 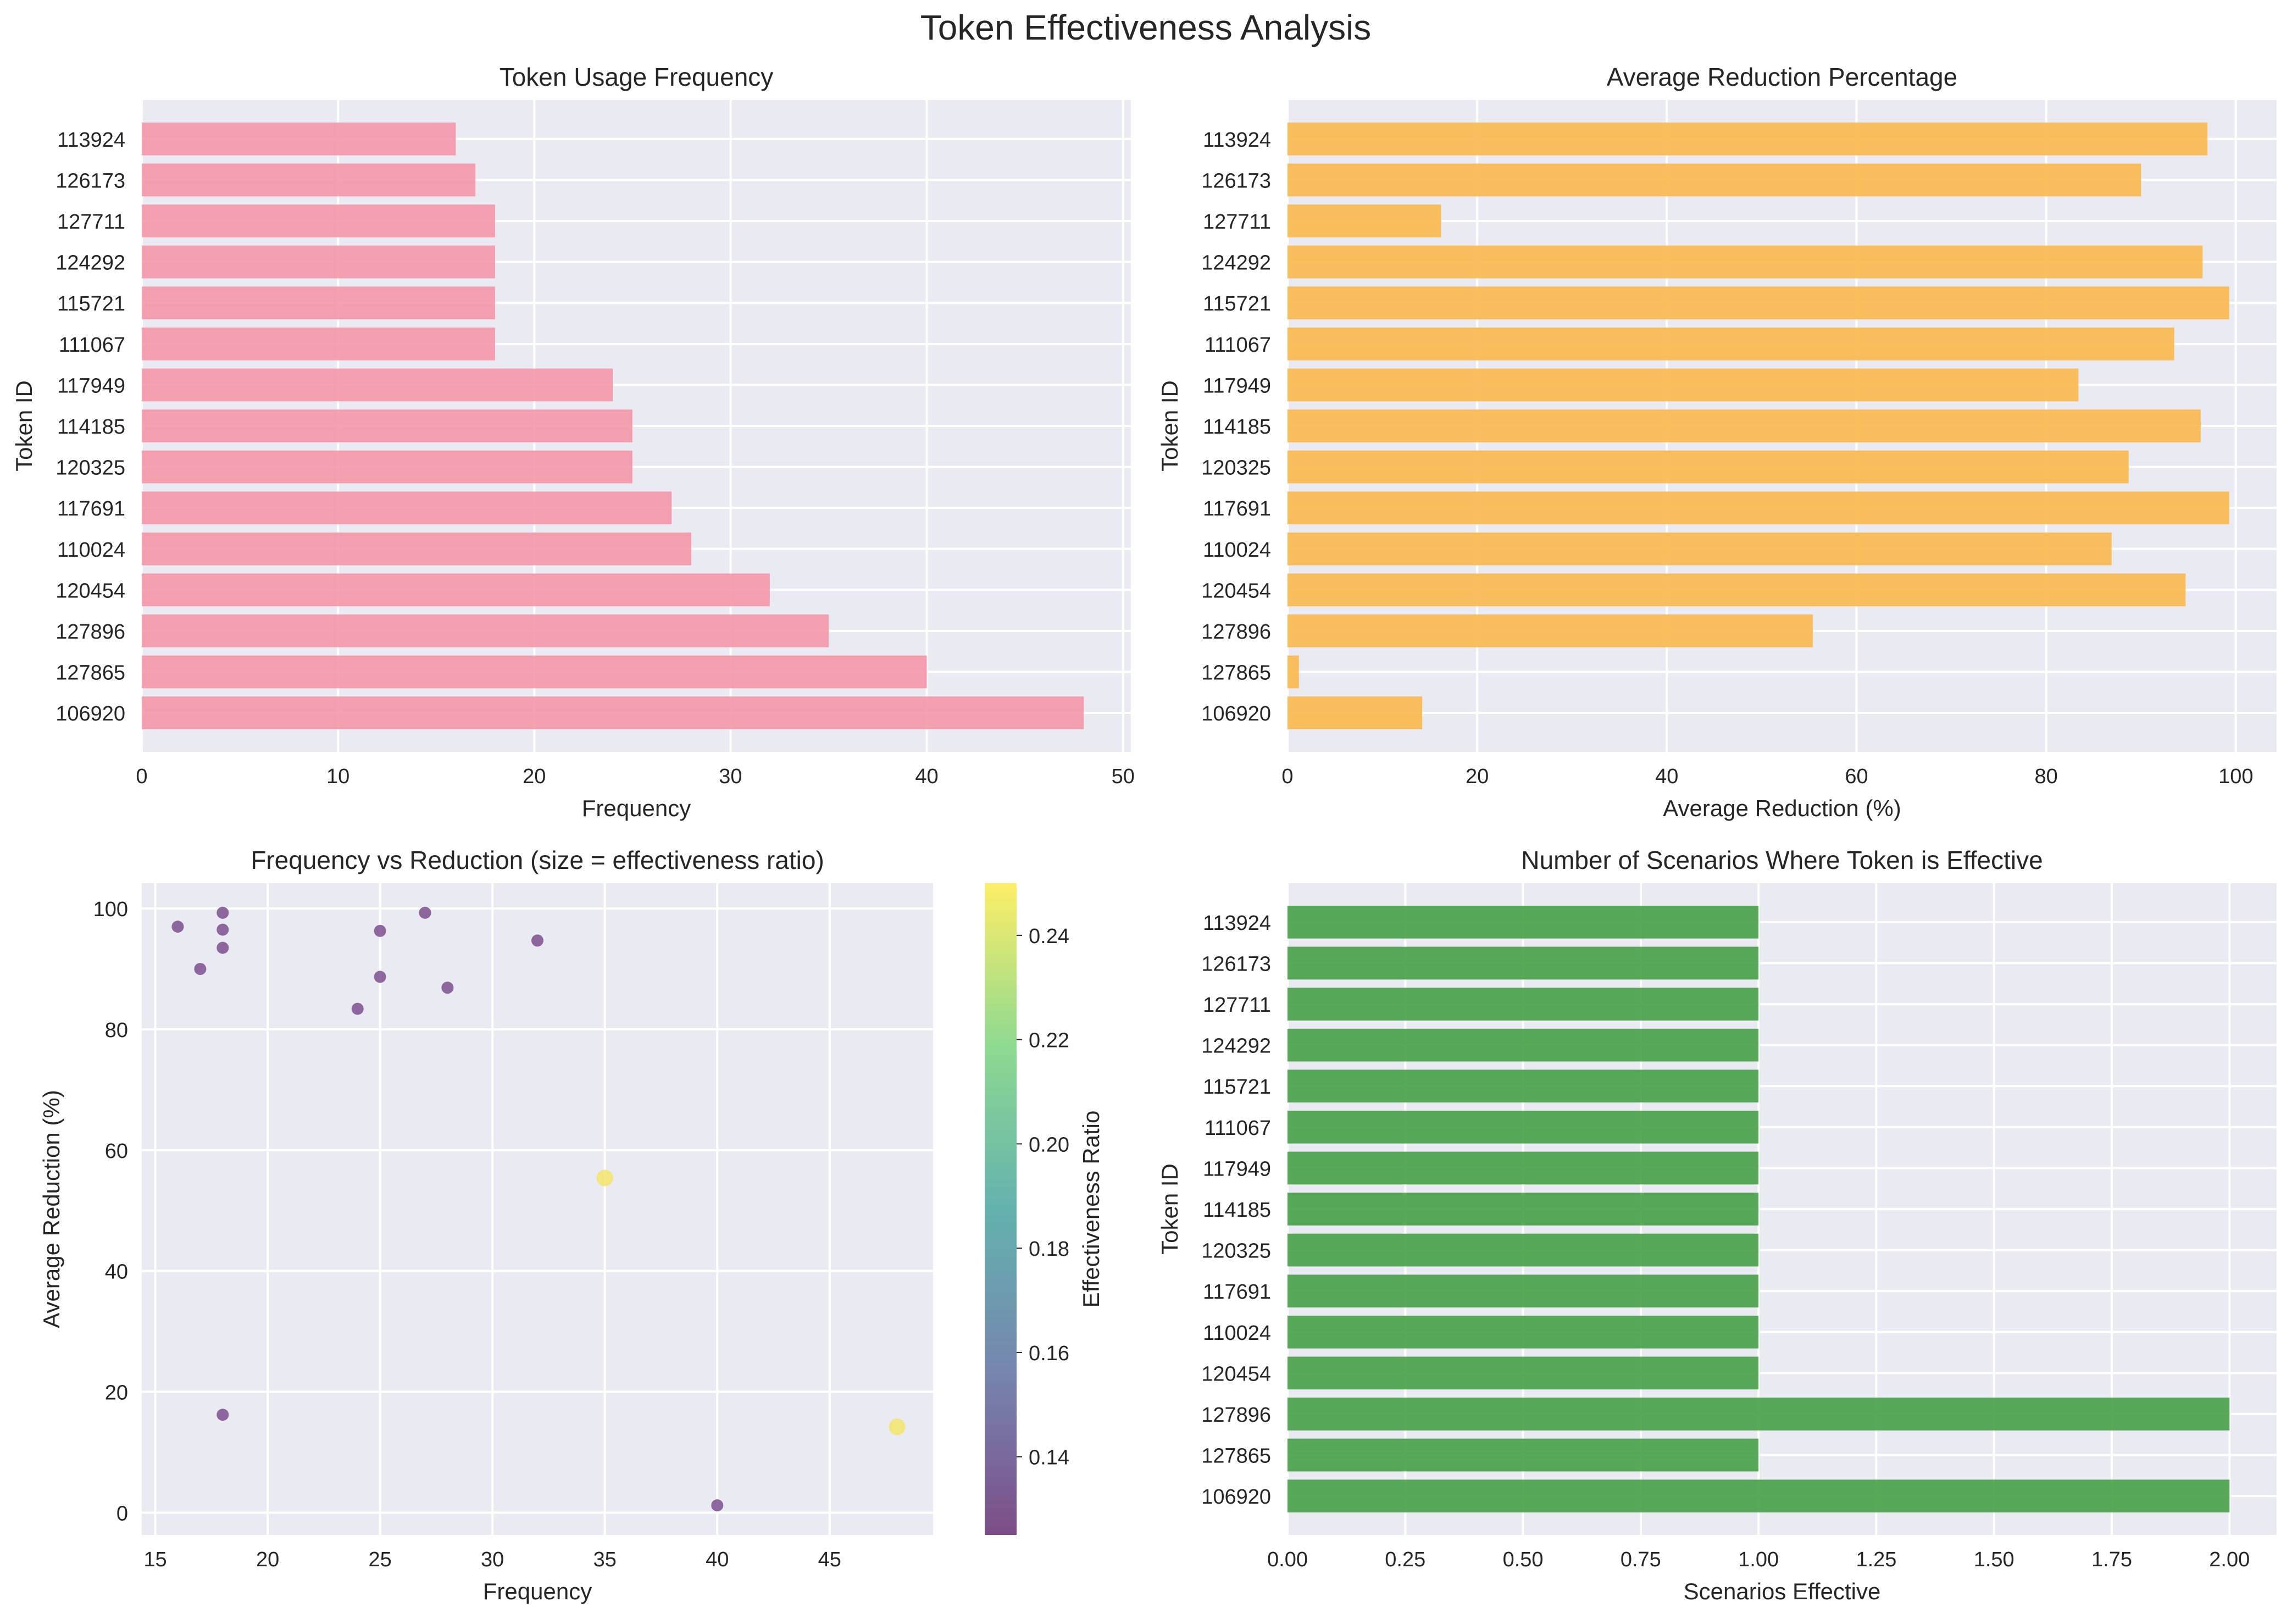 What do you see at coordinates (1049, 1353) in the screenshot?
I see `colorbar-tick-label: 0.16` at bounding box center [1049, 1353].